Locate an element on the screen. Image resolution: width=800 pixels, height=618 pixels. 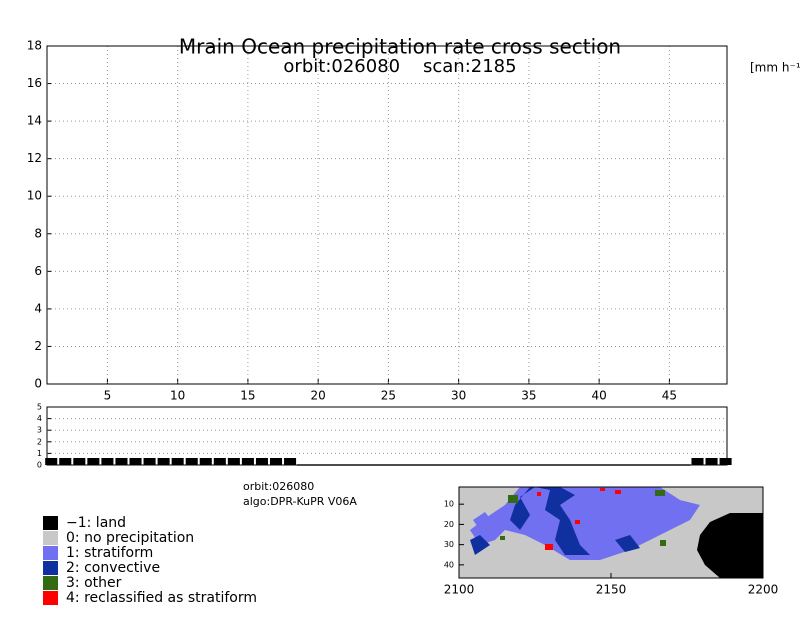
y-tick-label: 30 is located at coordinates (449, 544).